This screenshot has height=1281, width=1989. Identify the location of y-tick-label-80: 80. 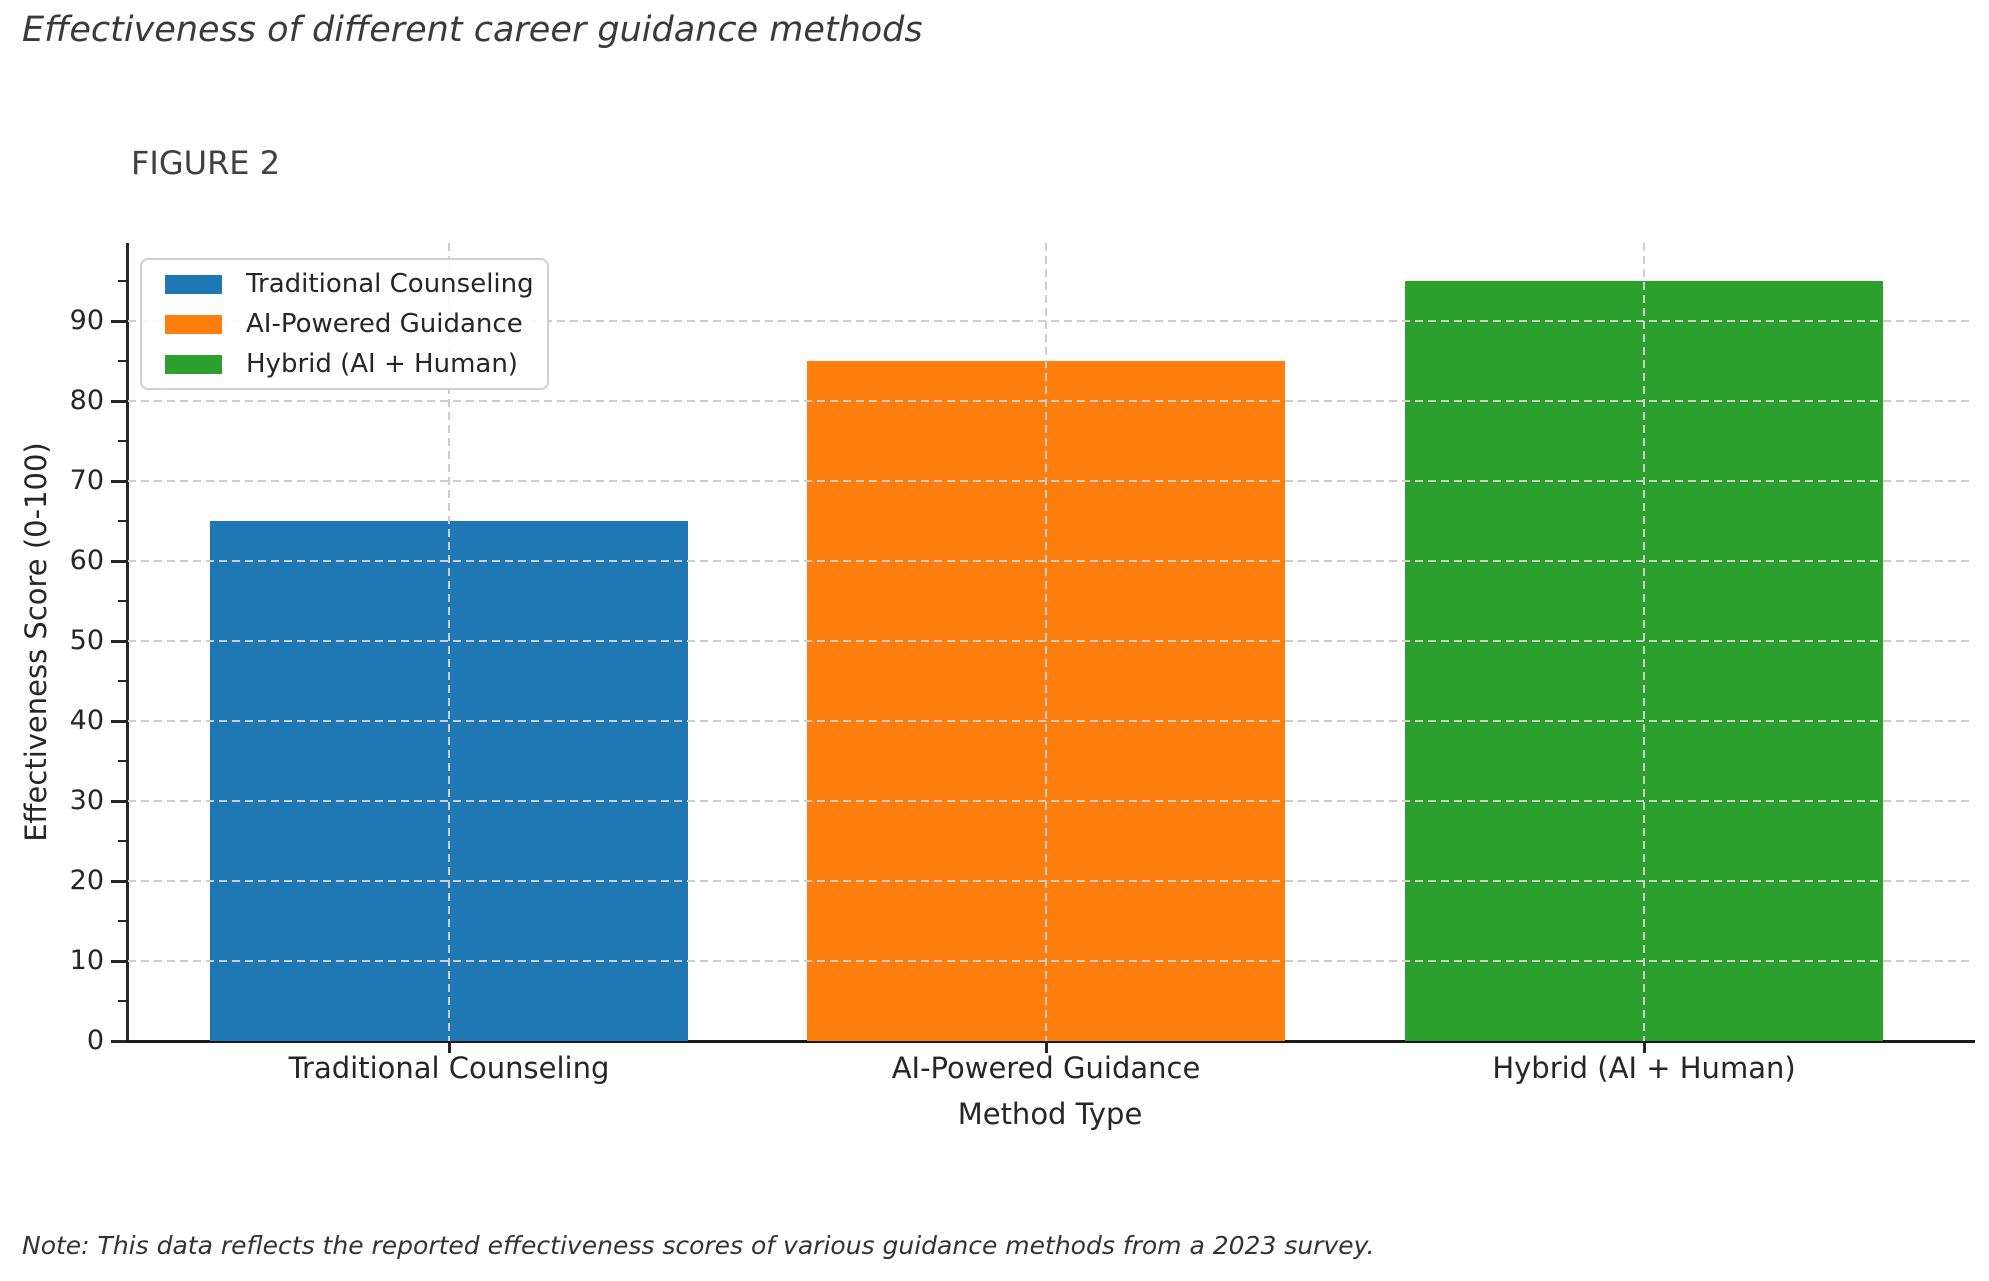
(86, 400).